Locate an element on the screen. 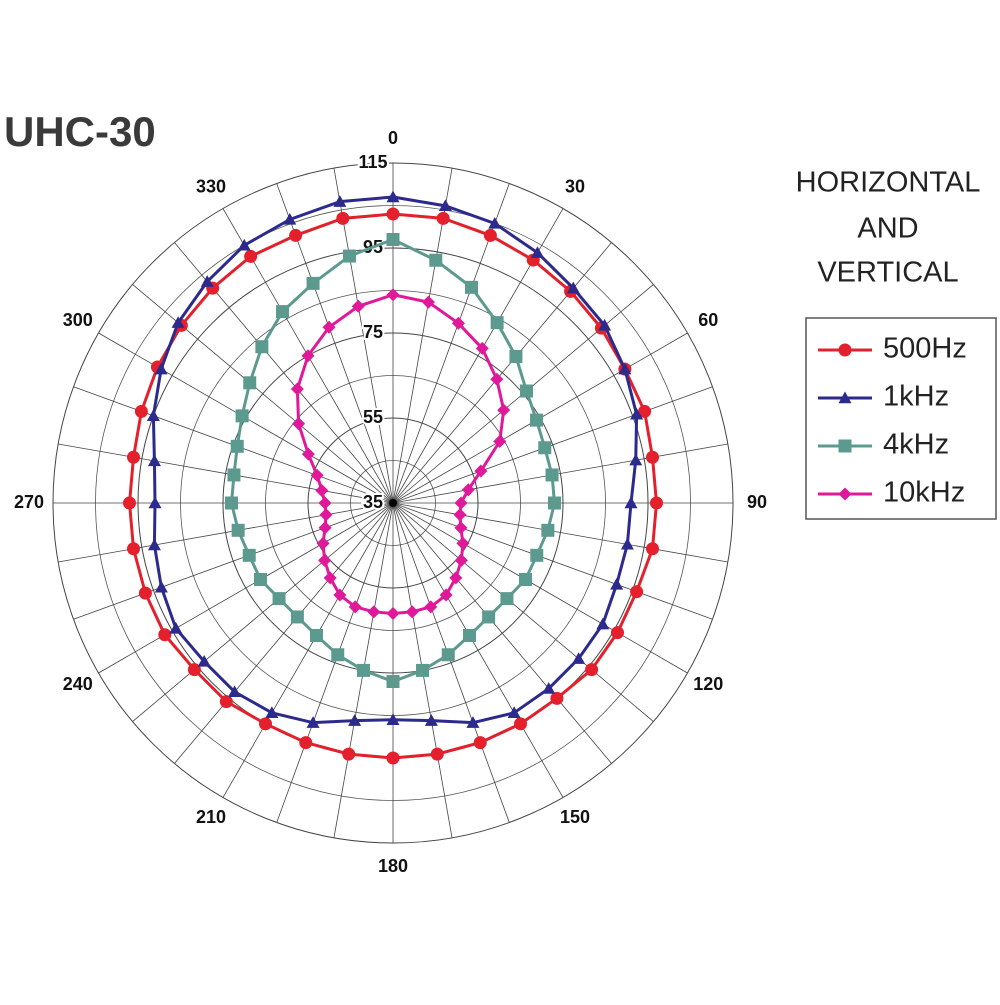 The image size is (1000, 1005). angle-label: 0 is located at coordinates (393, 138).